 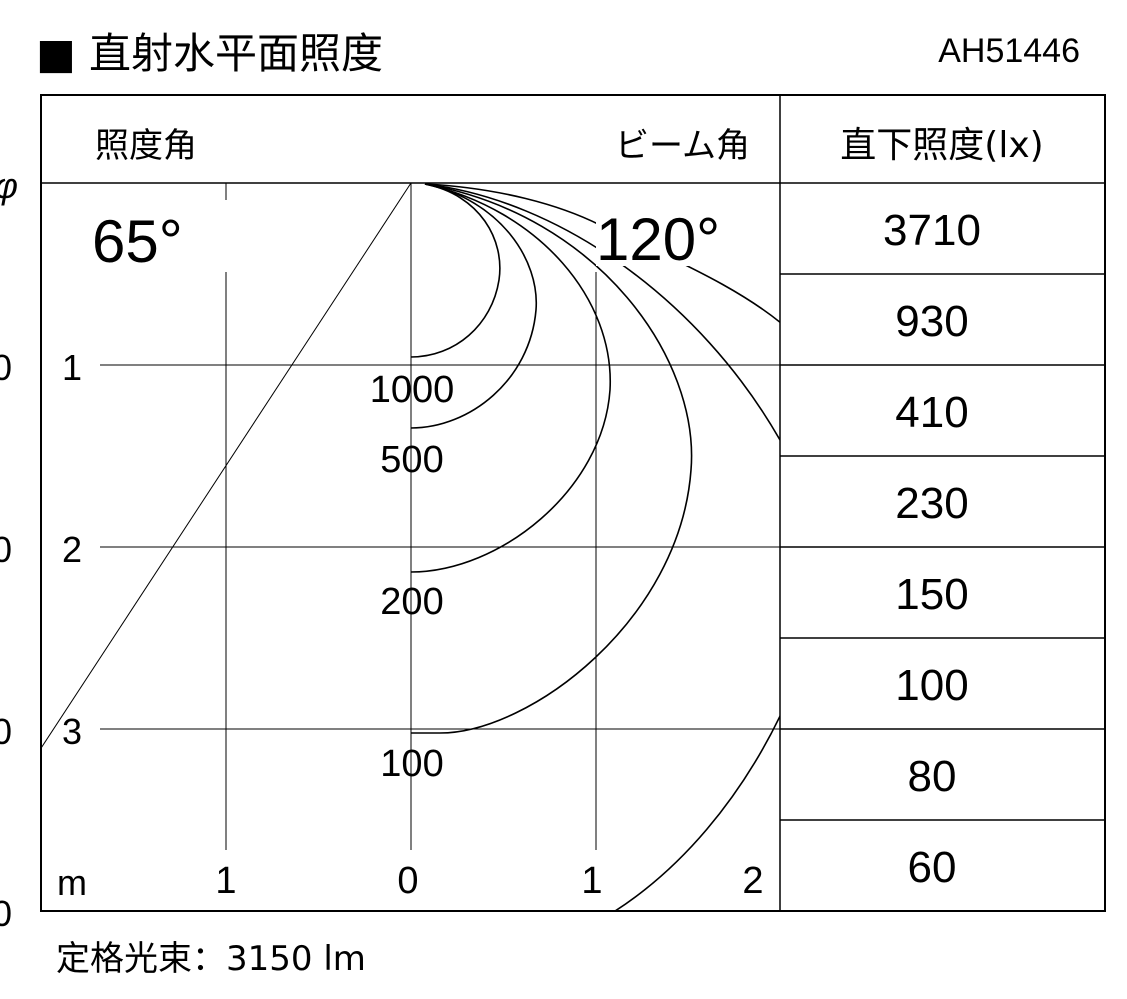 I want to click on center-lux-value: 3710, so click(x=932, y=230).